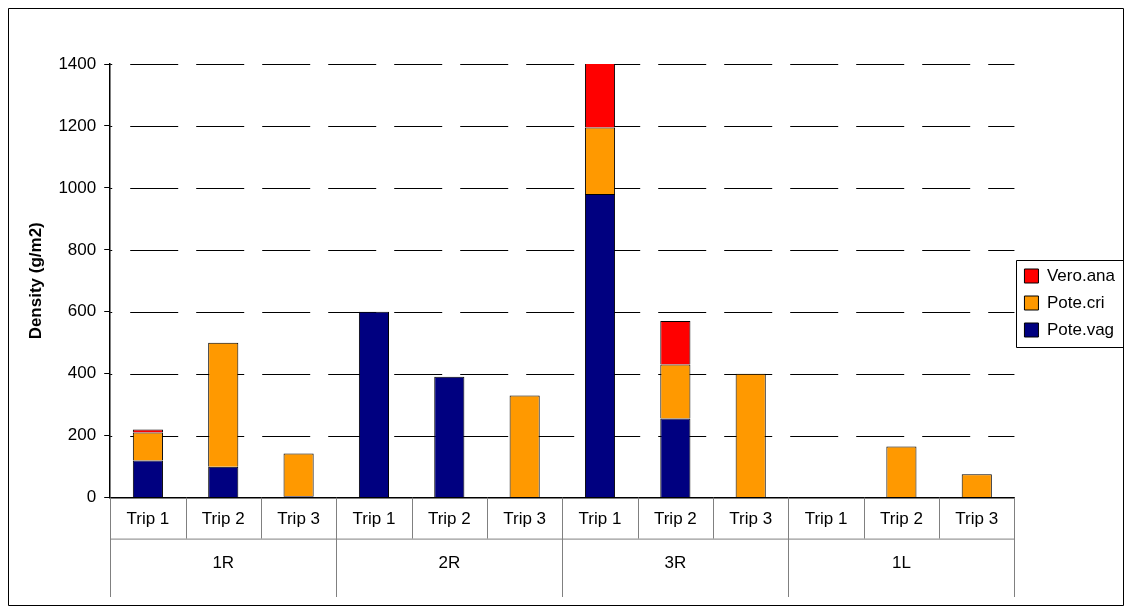  I want to click on text: 3R, so click(675, 563).